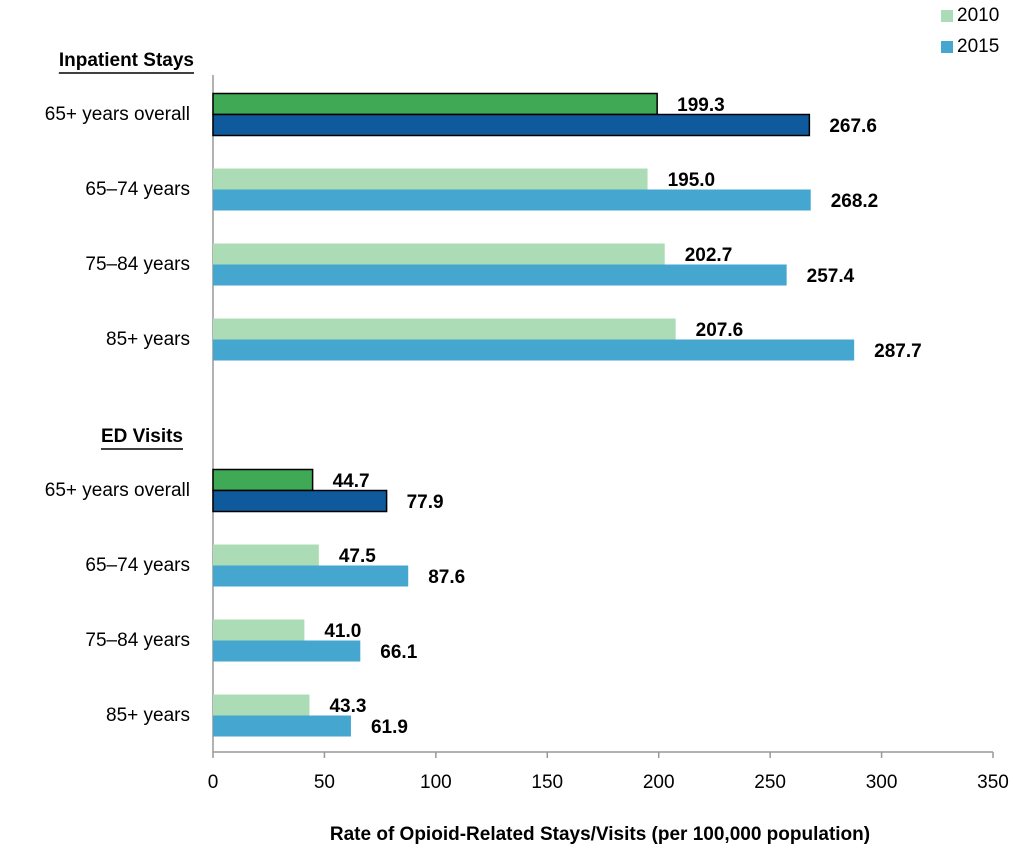 The image size is (1013, 852). What do you see at coordinates (347, 706) in the screenshot?
I see `value-label: 43.3` at bounding box center [347, 706].